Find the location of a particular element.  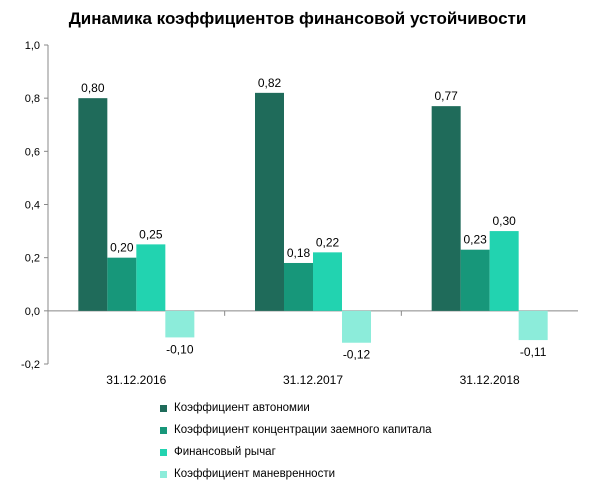

data-label: 0,80 is located at coordinates (93, 88).